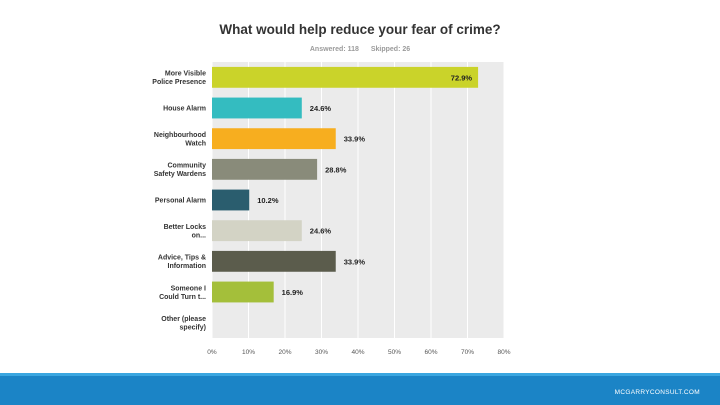 The height and width of the screenshot is (405, 720). I want to click on answered-count: Answered: 118, so click(334, 49).